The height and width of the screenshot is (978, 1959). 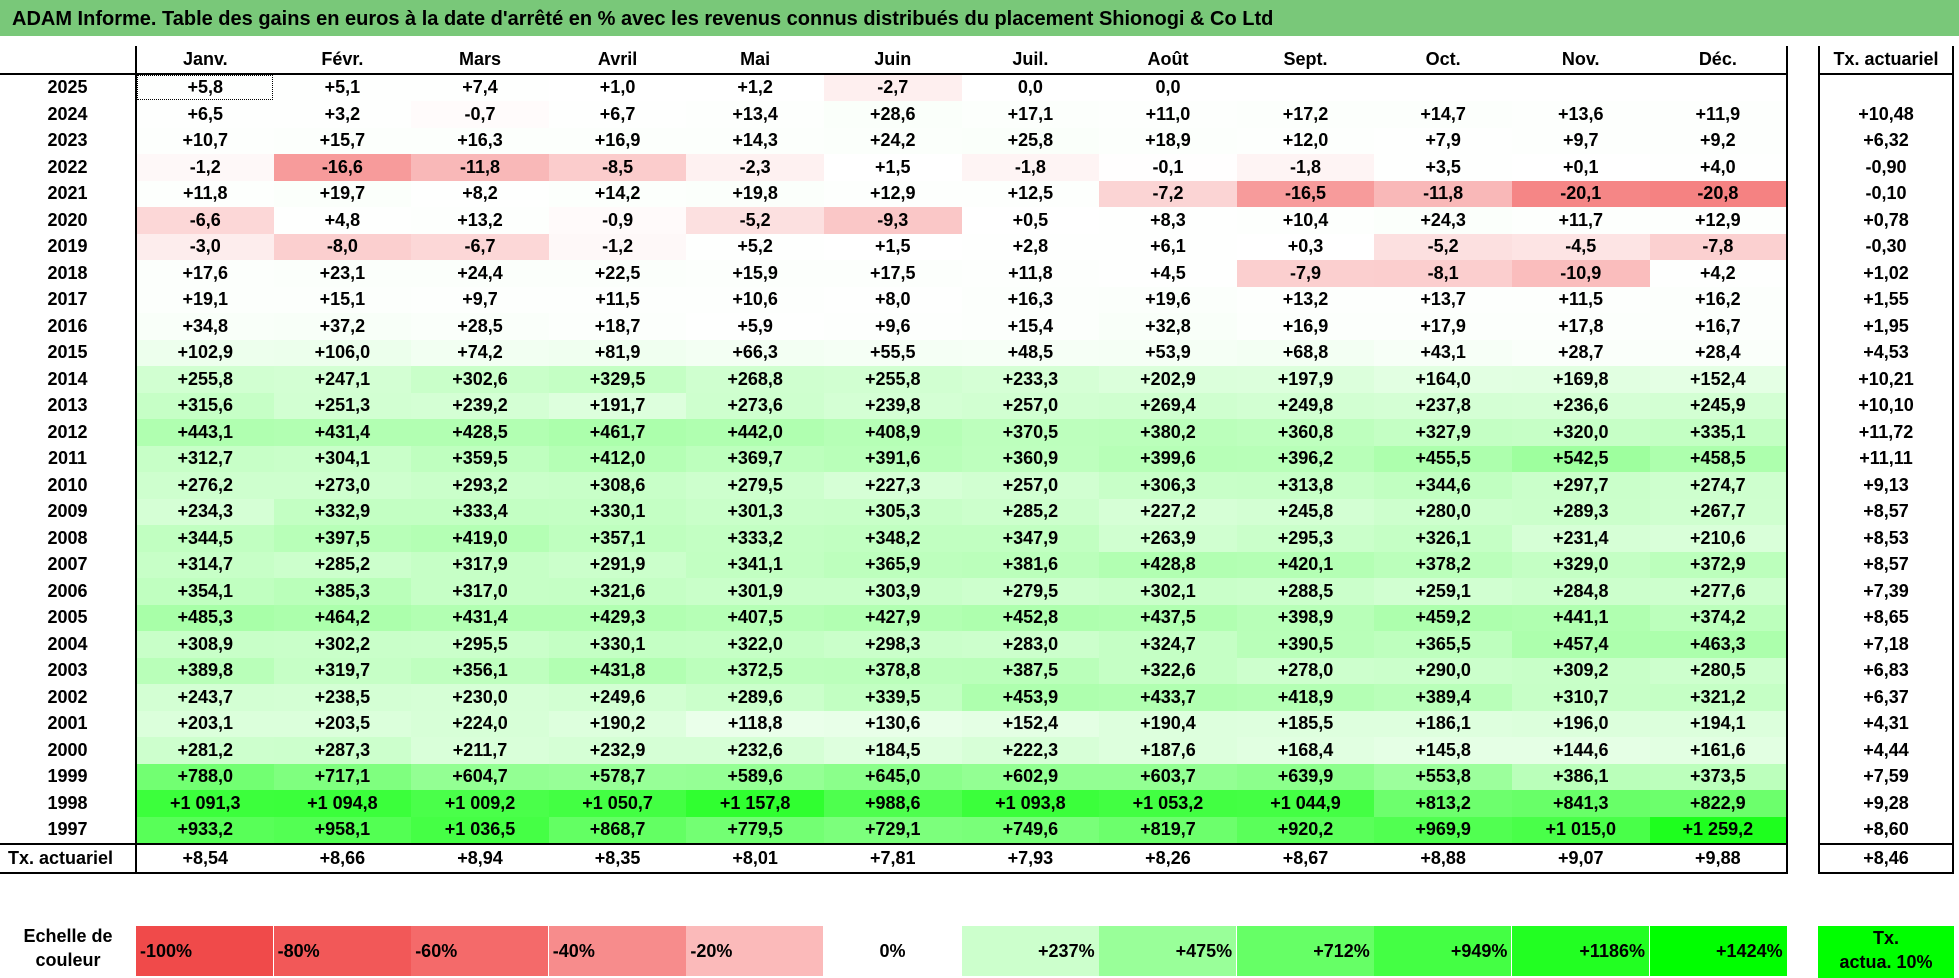 I want to click on annual-rate-cell: +9,88, so click(x=1719, y=858).